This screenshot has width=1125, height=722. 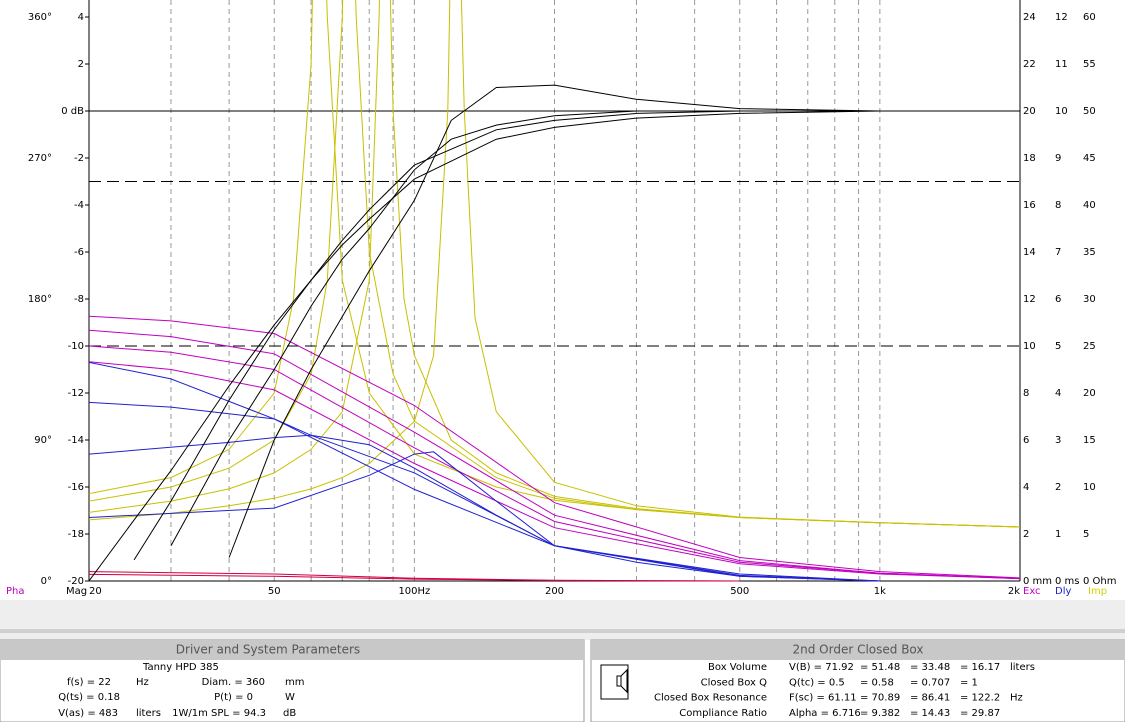 I want to click on ms-tick-label: 5, so click(x=1058, y=346).